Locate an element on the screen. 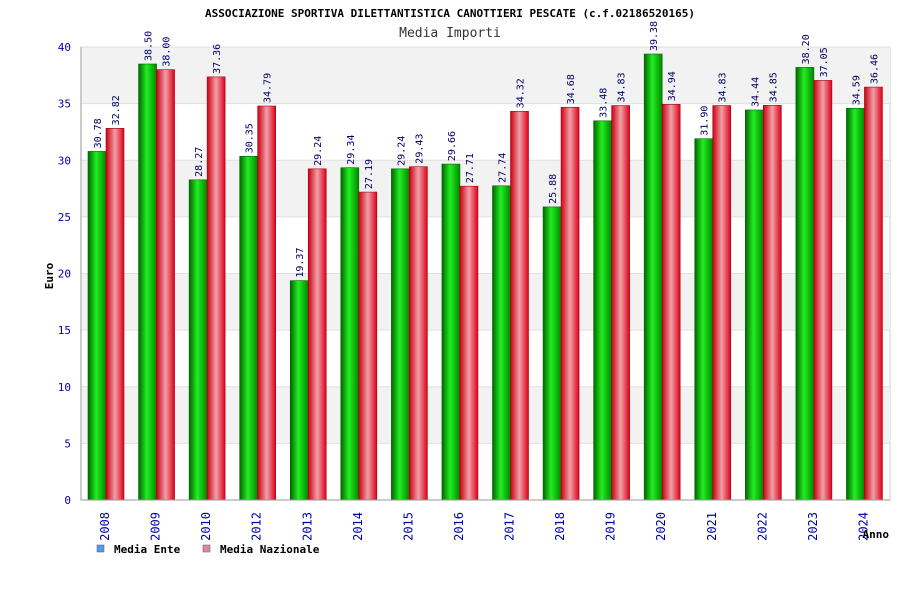 The width and height of the screenshot is (900, 600). x-tick-label: 2021 is located at coordinates (712, 526).